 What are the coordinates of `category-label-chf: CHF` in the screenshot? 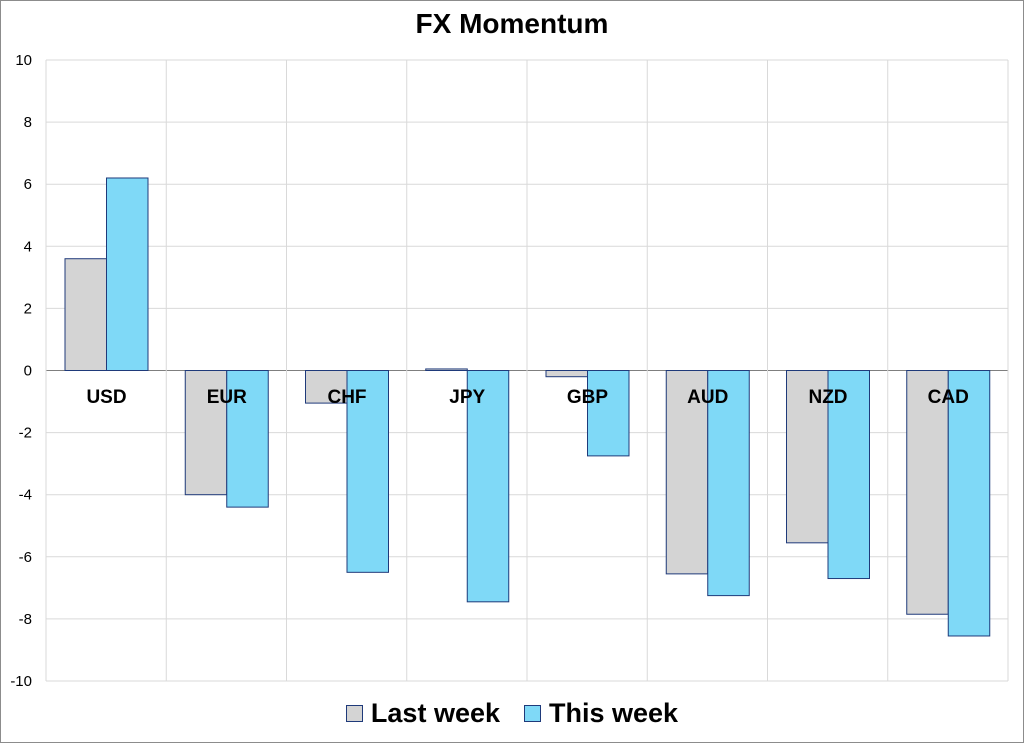 It's located at (346, 397).